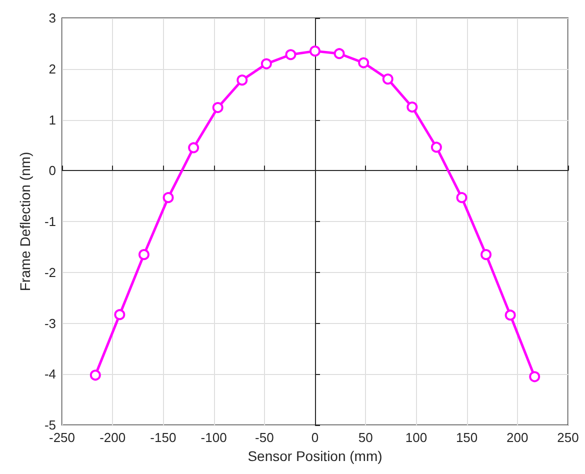  What do you see at coordinates (416, 437) in the screenshot?
I see `x-tick-label: 100` at bounding box center [416, 437].